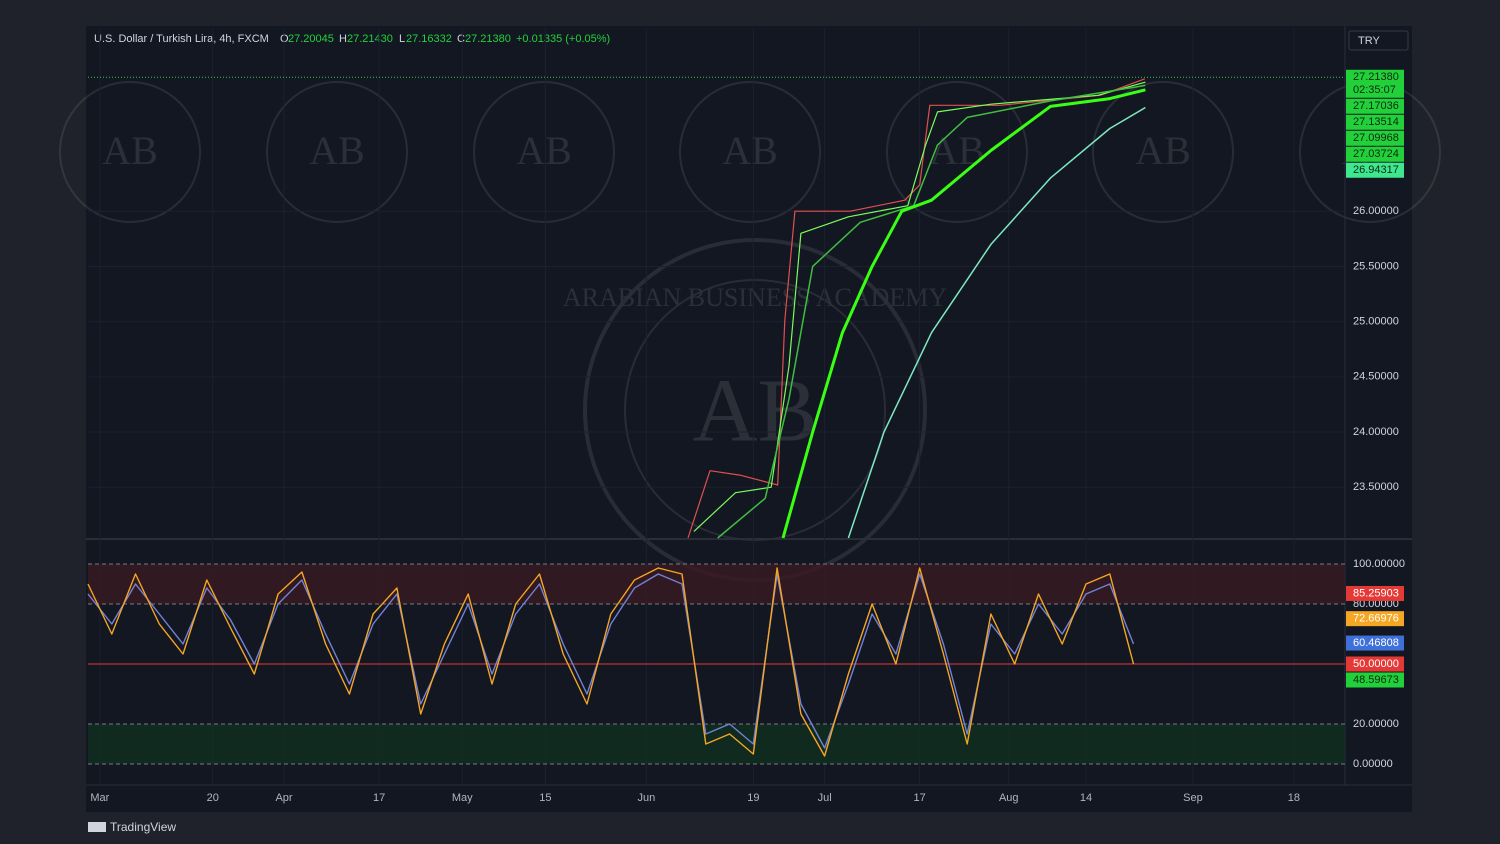 This screenshot has width=1500, height=844. Describe the element at coordinates (181, 39) in the screenshot. I see `symbol: U.S. Dollar / Turkish Lira, 4h, FXCM` at that location.